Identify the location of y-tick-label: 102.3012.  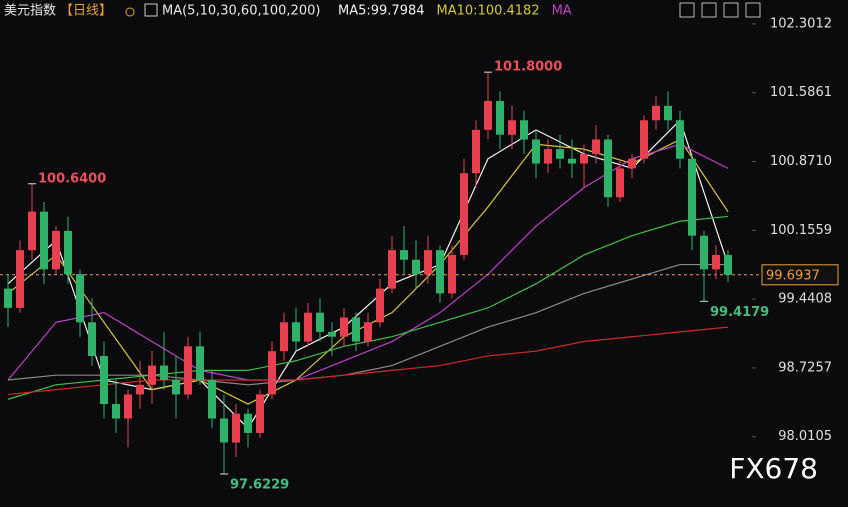
(801, 23).